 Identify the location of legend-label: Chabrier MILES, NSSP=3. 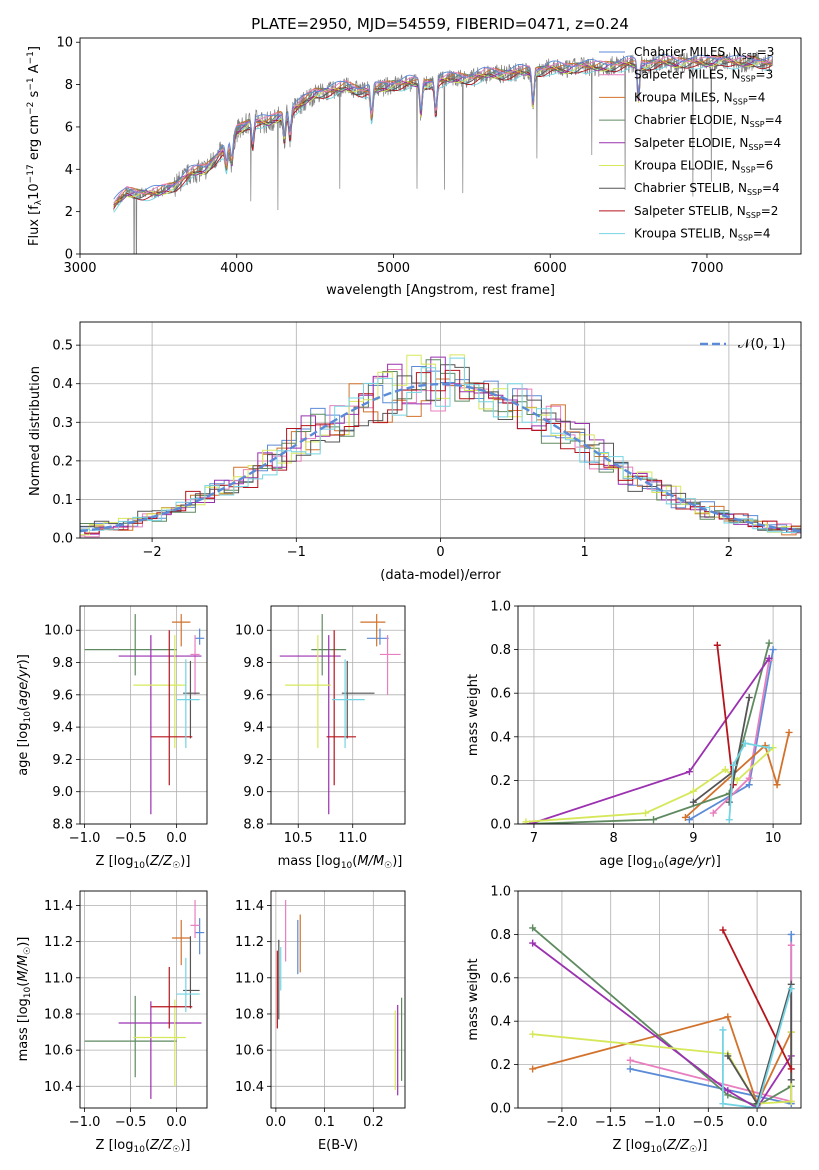
(704, 53).